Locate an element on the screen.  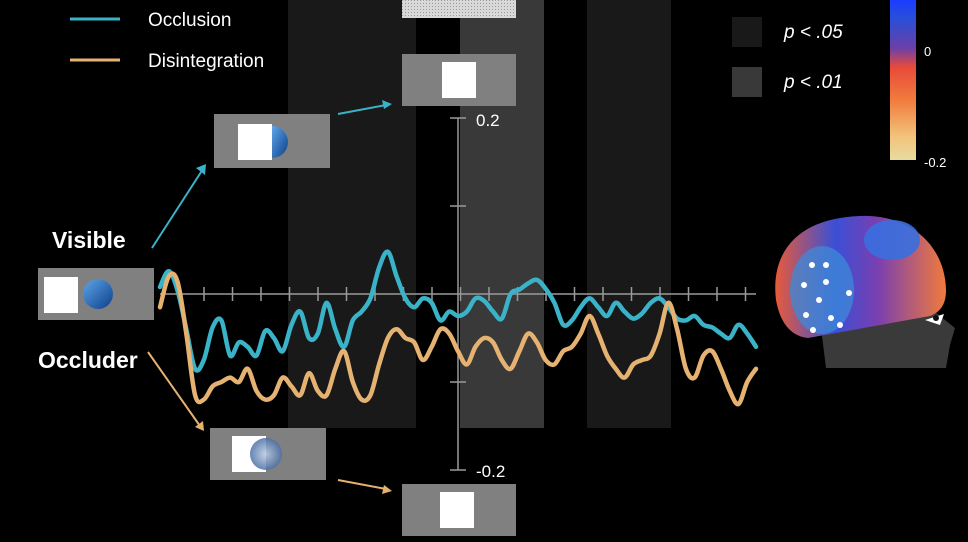
electrode-markers is located at coordinates (826, 297).